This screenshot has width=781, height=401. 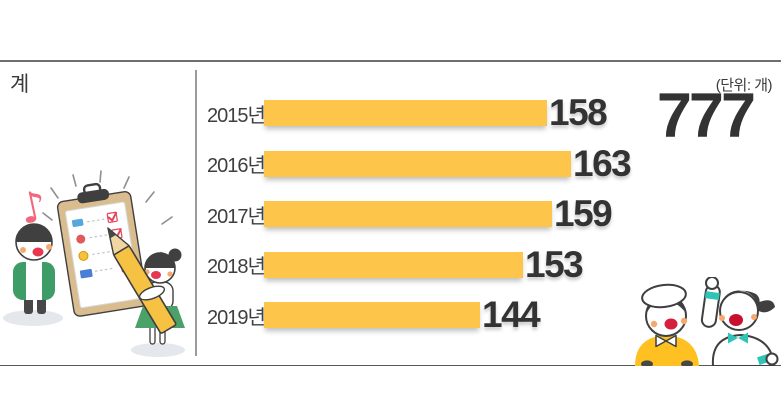 What do you see at coordinates (578, 112) in the screenshot?
I see `bar-value: 158` at bounding box center [578, 112].